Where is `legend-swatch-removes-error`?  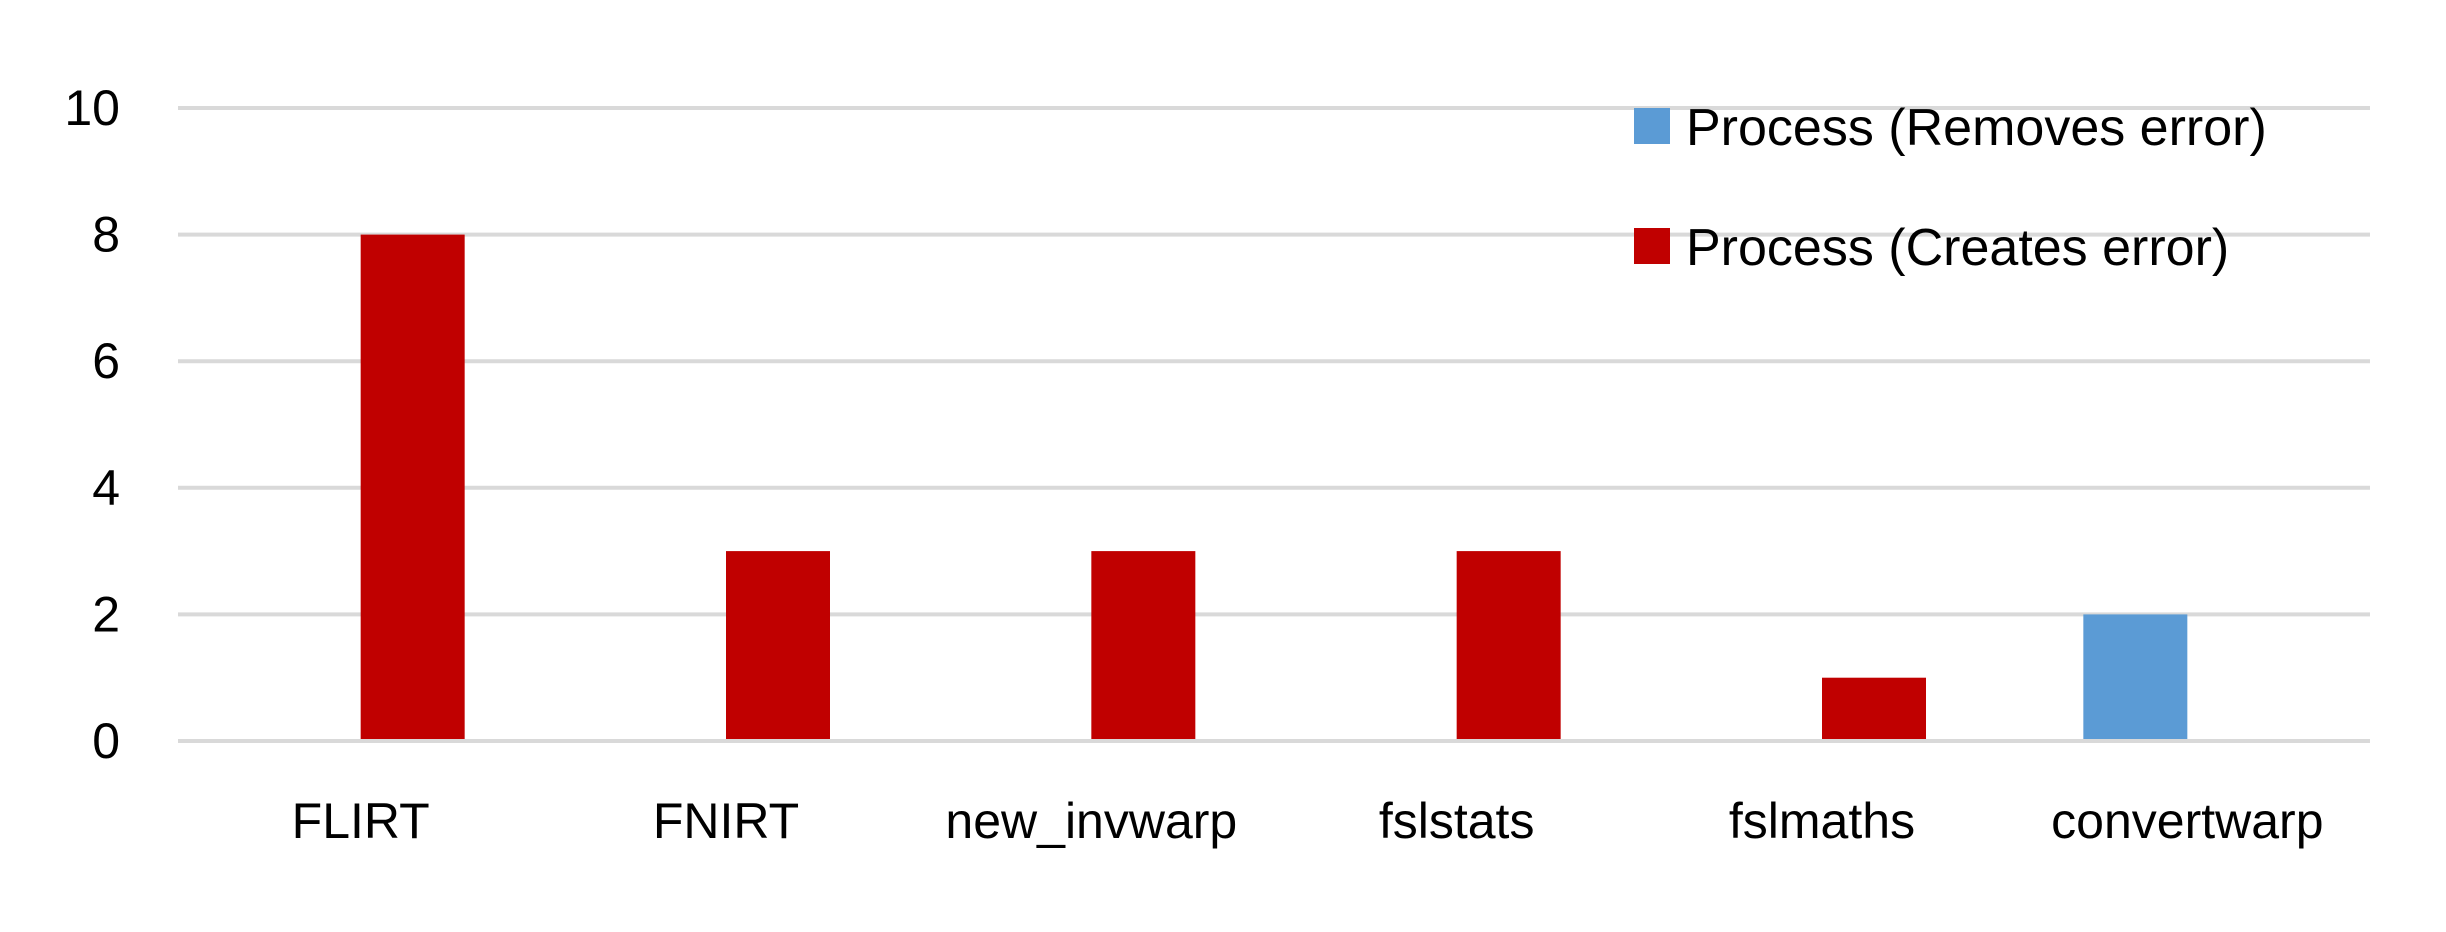
legend-swatch-removes-error is located at coordinates (1652, 126).